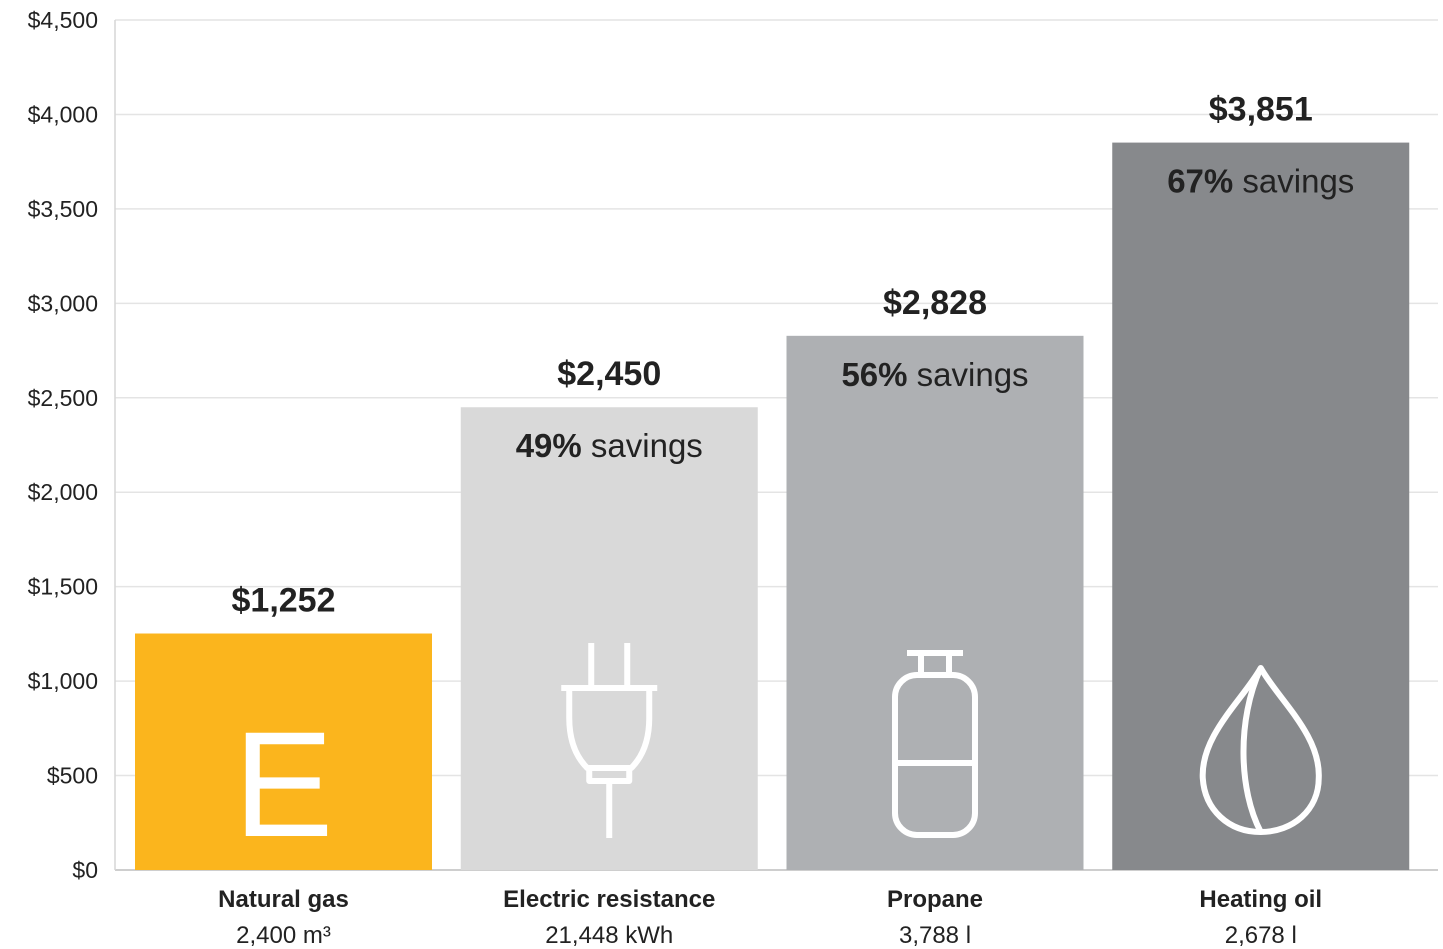 Image resolution: width=1443 pixels, height=949 pixels. Describe the element at coordinates (935, 303) in the screenshot. I see `value-label: $2,828` at that location.